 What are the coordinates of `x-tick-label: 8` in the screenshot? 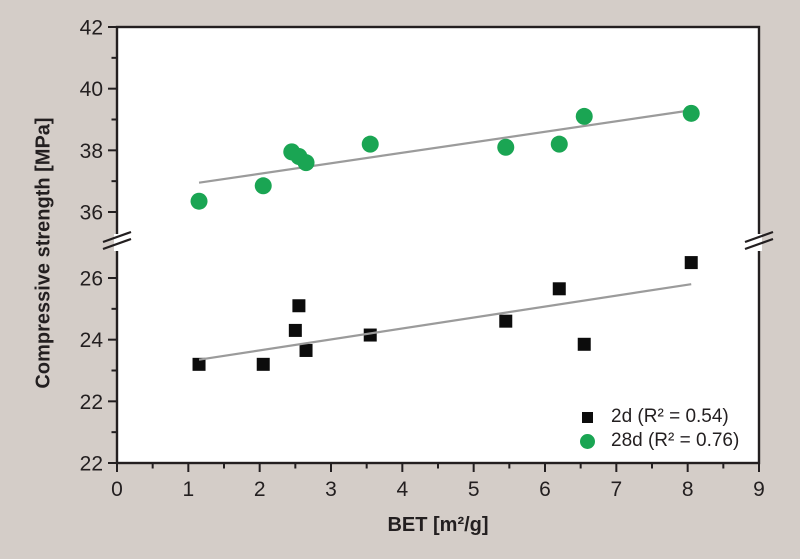 It's located at (688, 489).